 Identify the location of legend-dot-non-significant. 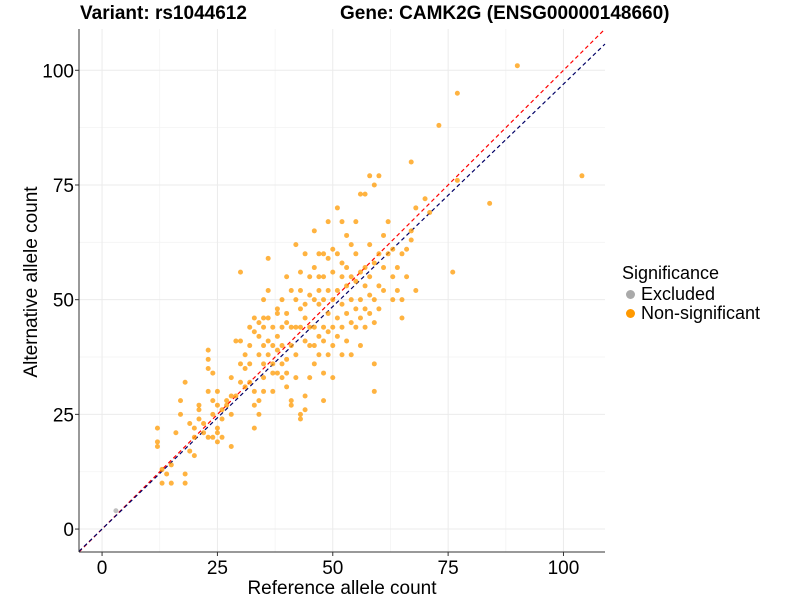
(630, 313).